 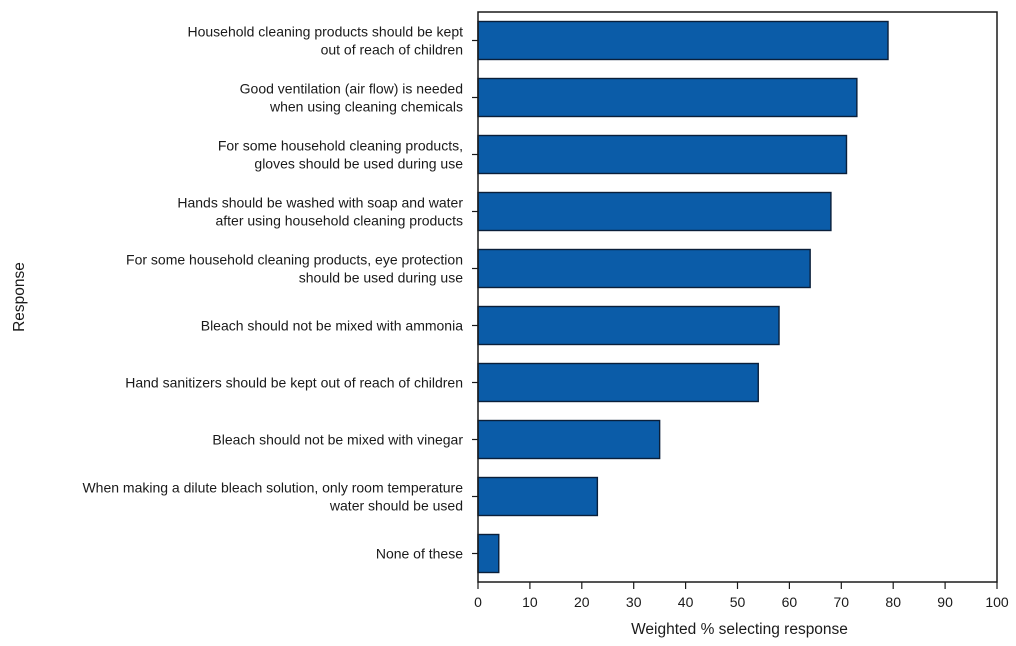 I want to click on category-label-6: Bleach should not be mixed with ammonia, so click(x=332, y=326).